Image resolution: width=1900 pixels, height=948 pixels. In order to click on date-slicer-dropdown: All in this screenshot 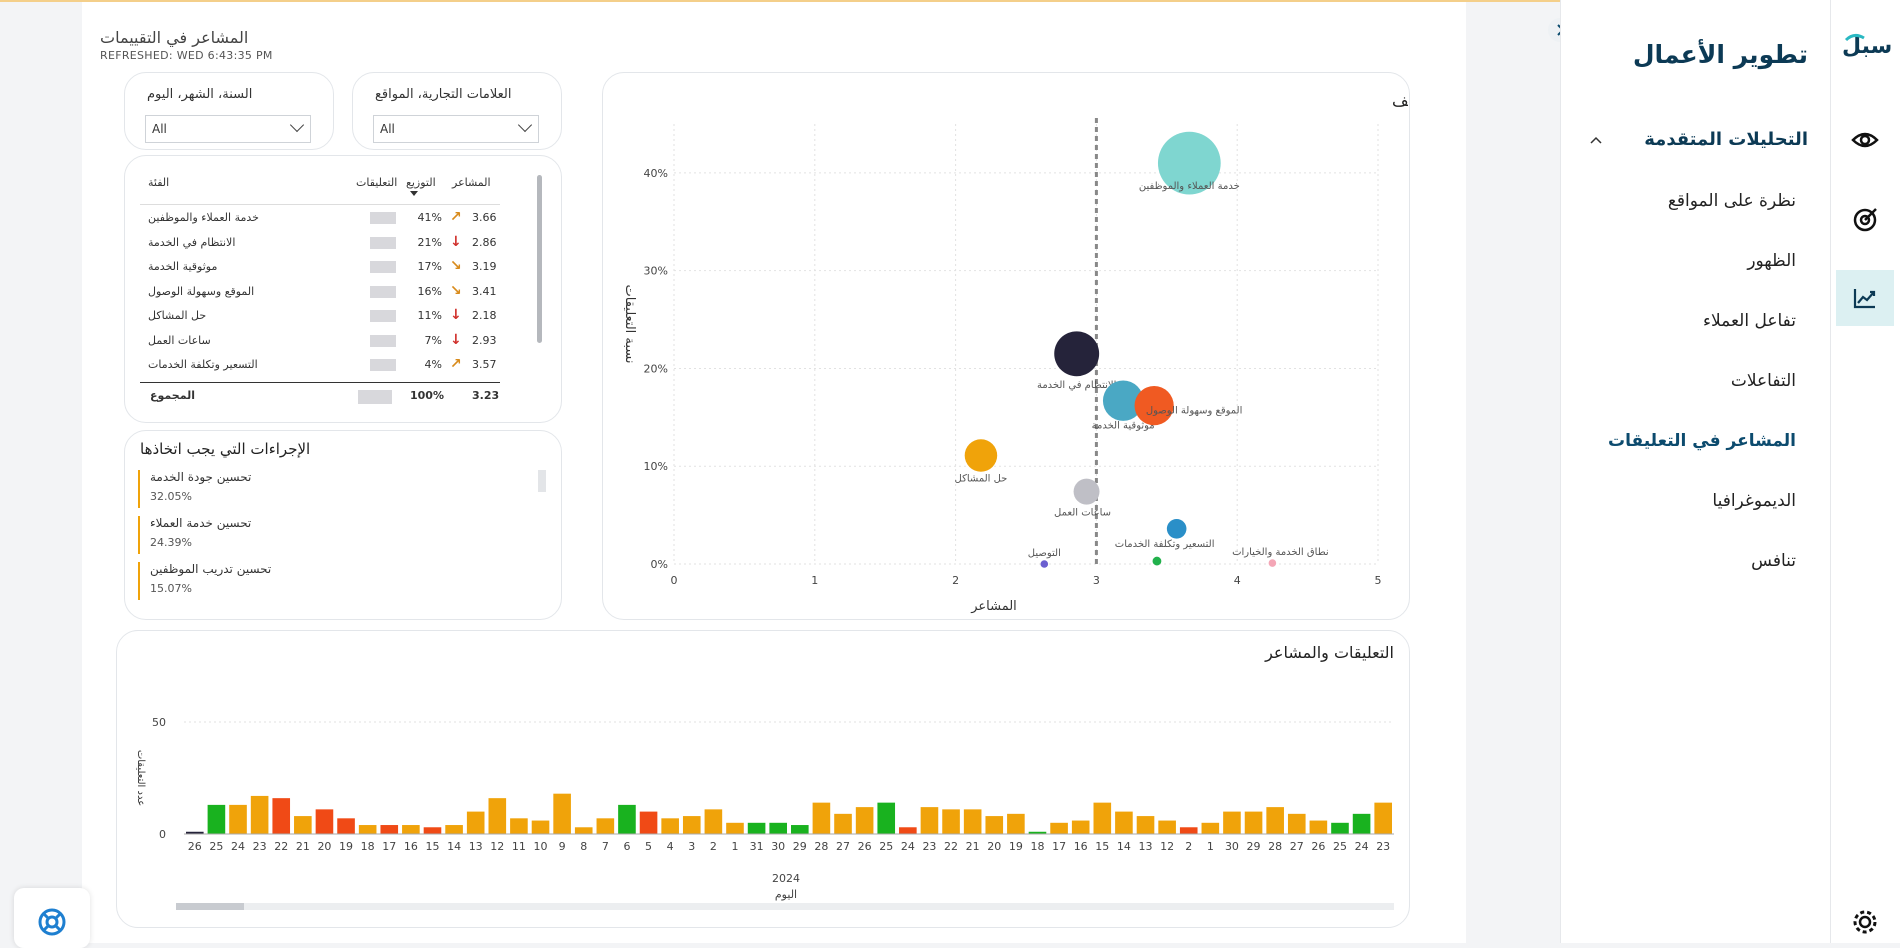, I will do `click(228, 129)`.